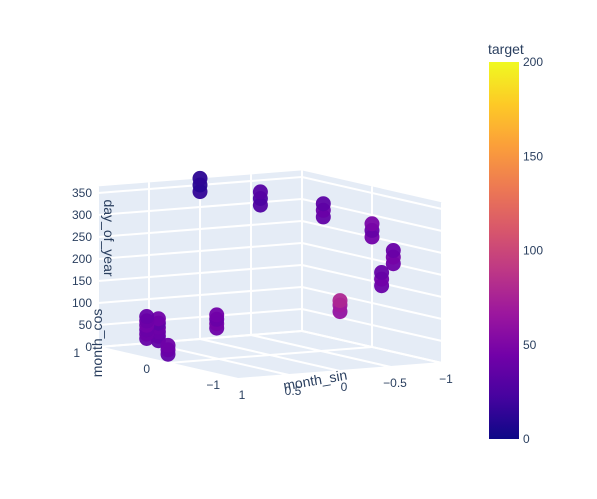 The width and height of the screenshot is (597, 499). Describe the element at coordinates (293, 391) in the screenshot. I see `x-tick-label: 0.5` at that location.